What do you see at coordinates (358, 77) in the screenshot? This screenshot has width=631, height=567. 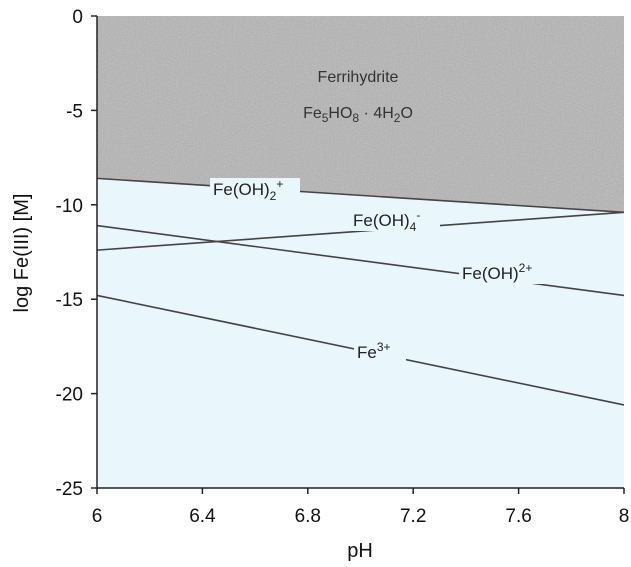 I see `ferrihydrite-label: Ferrihydrite` at bounding box center [358, 77].